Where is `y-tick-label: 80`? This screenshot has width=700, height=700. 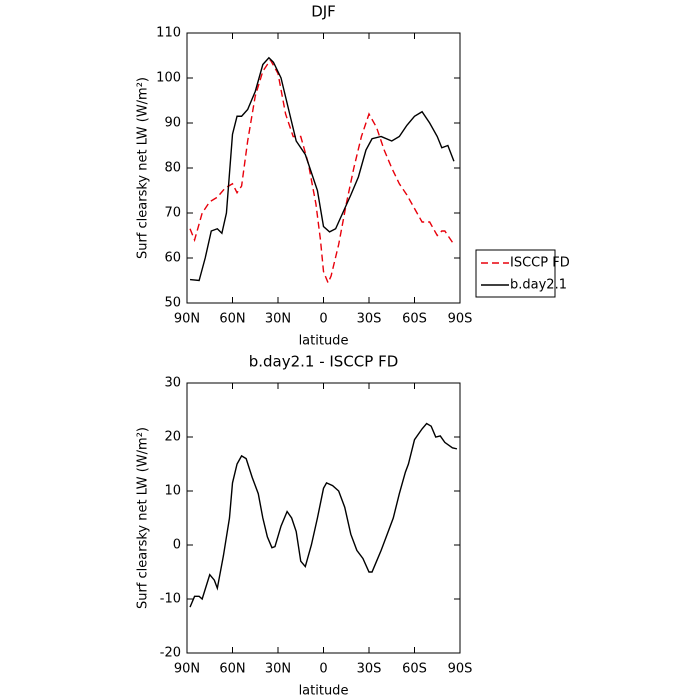 y-tick-label: 80 is located at coordinates (172, 168).